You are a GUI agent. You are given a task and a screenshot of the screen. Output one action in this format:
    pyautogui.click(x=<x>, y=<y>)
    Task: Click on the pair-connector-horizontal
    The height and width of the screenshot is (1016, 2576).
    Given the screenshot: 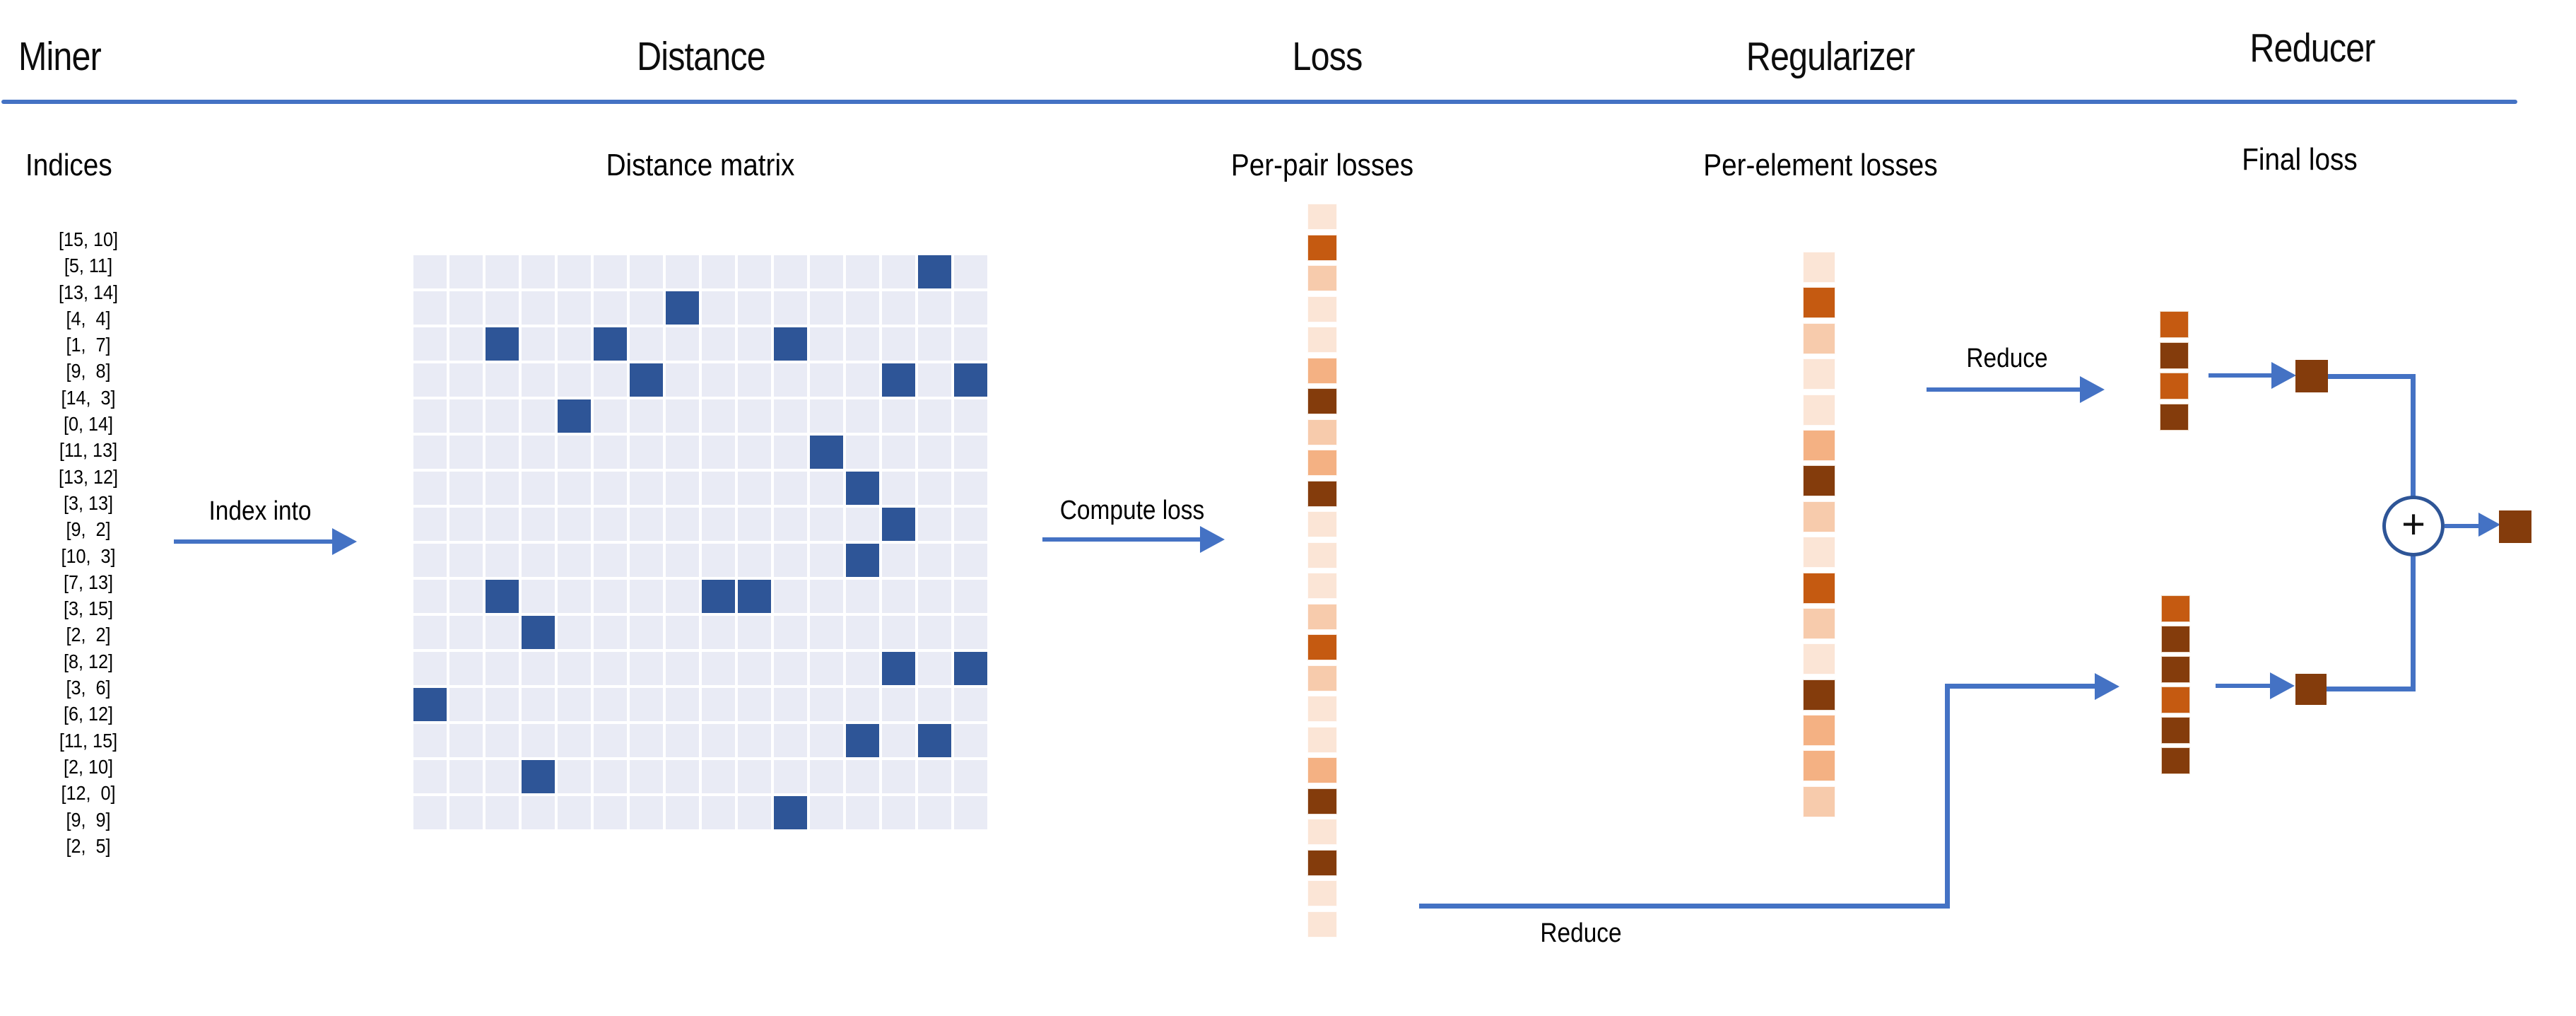 What is the action you would take?
    pyautogui.click(x=2370, y=689)
    